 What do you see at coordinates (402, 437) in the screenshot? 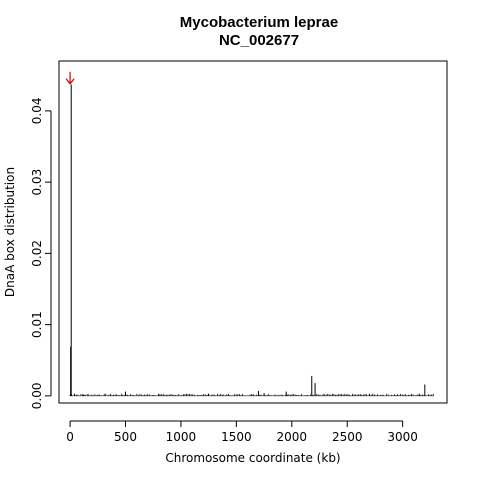
I see `x-tick-label: 3000` at bounding box center [402, 437].